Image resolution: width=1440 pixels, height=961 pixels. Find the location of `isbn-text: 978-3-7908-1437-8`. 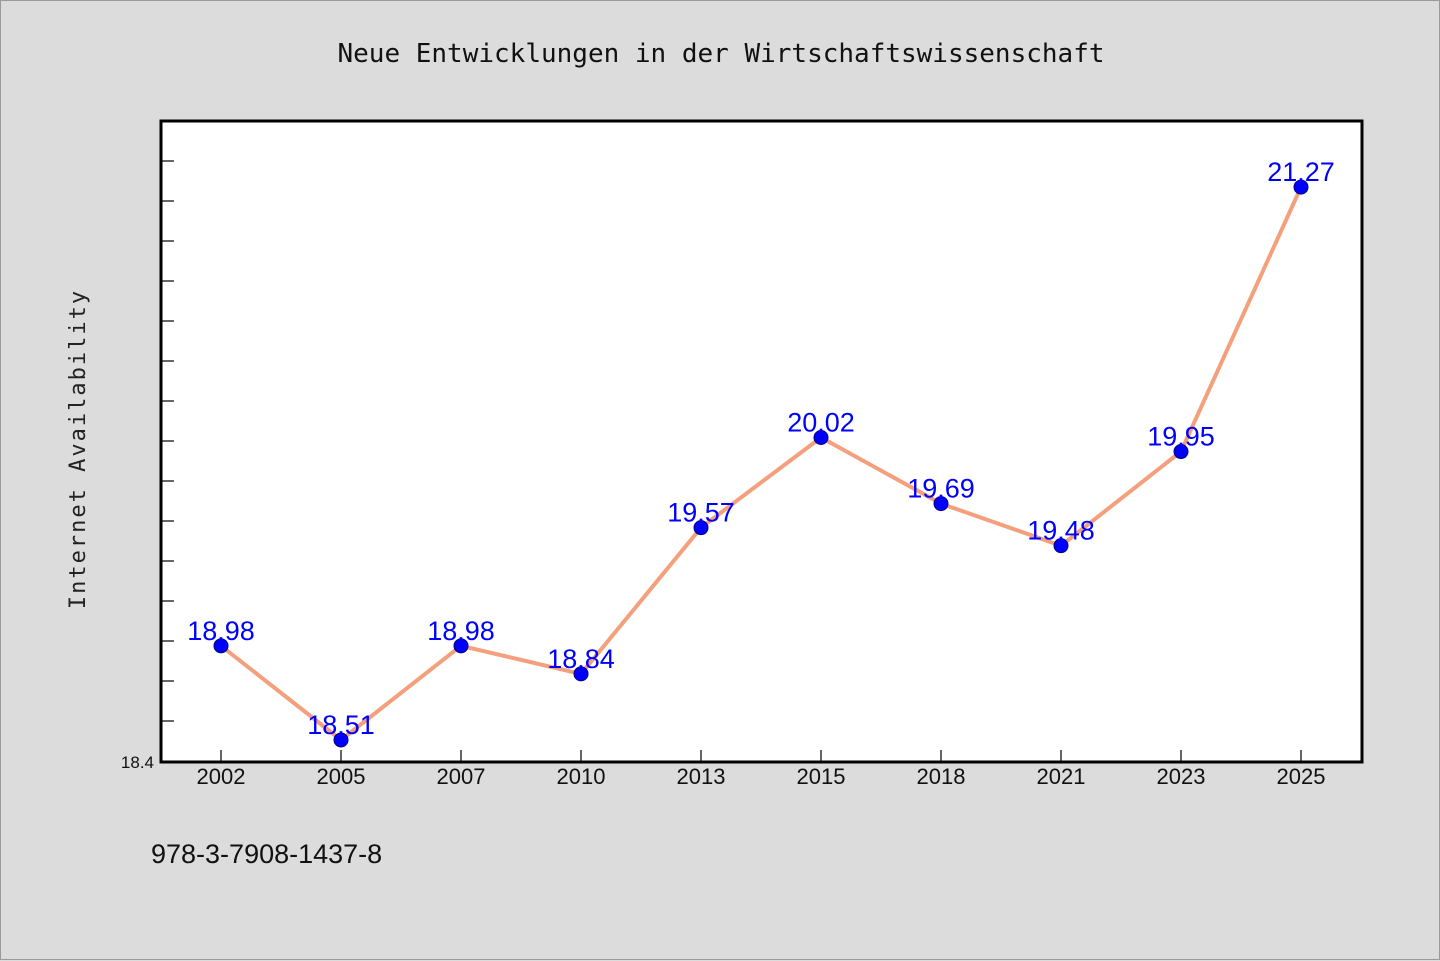

isbn-text: 978-3-7908-1437-8 is located at coordinates (266, 854).